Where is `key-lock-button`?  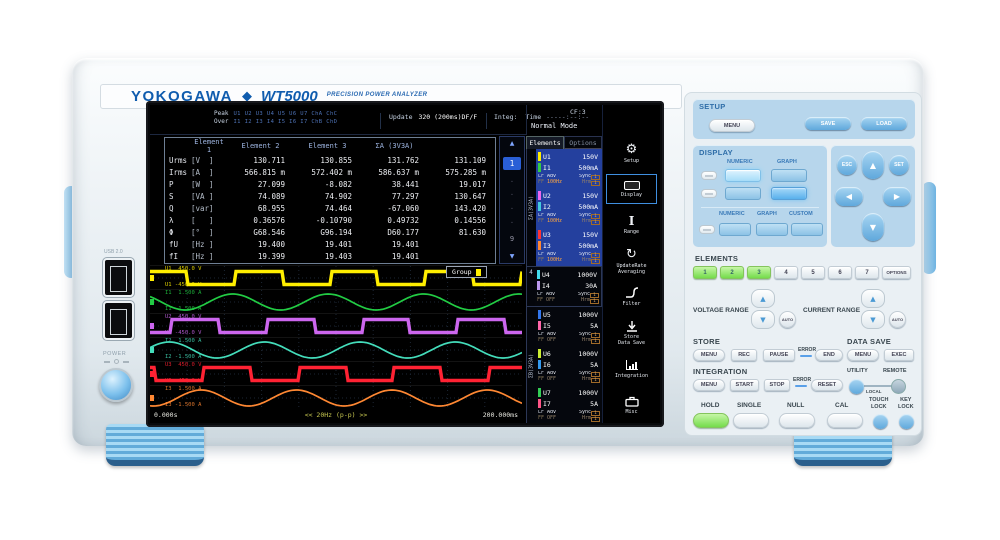
key-lock-button is located at coordinates (906, 421).